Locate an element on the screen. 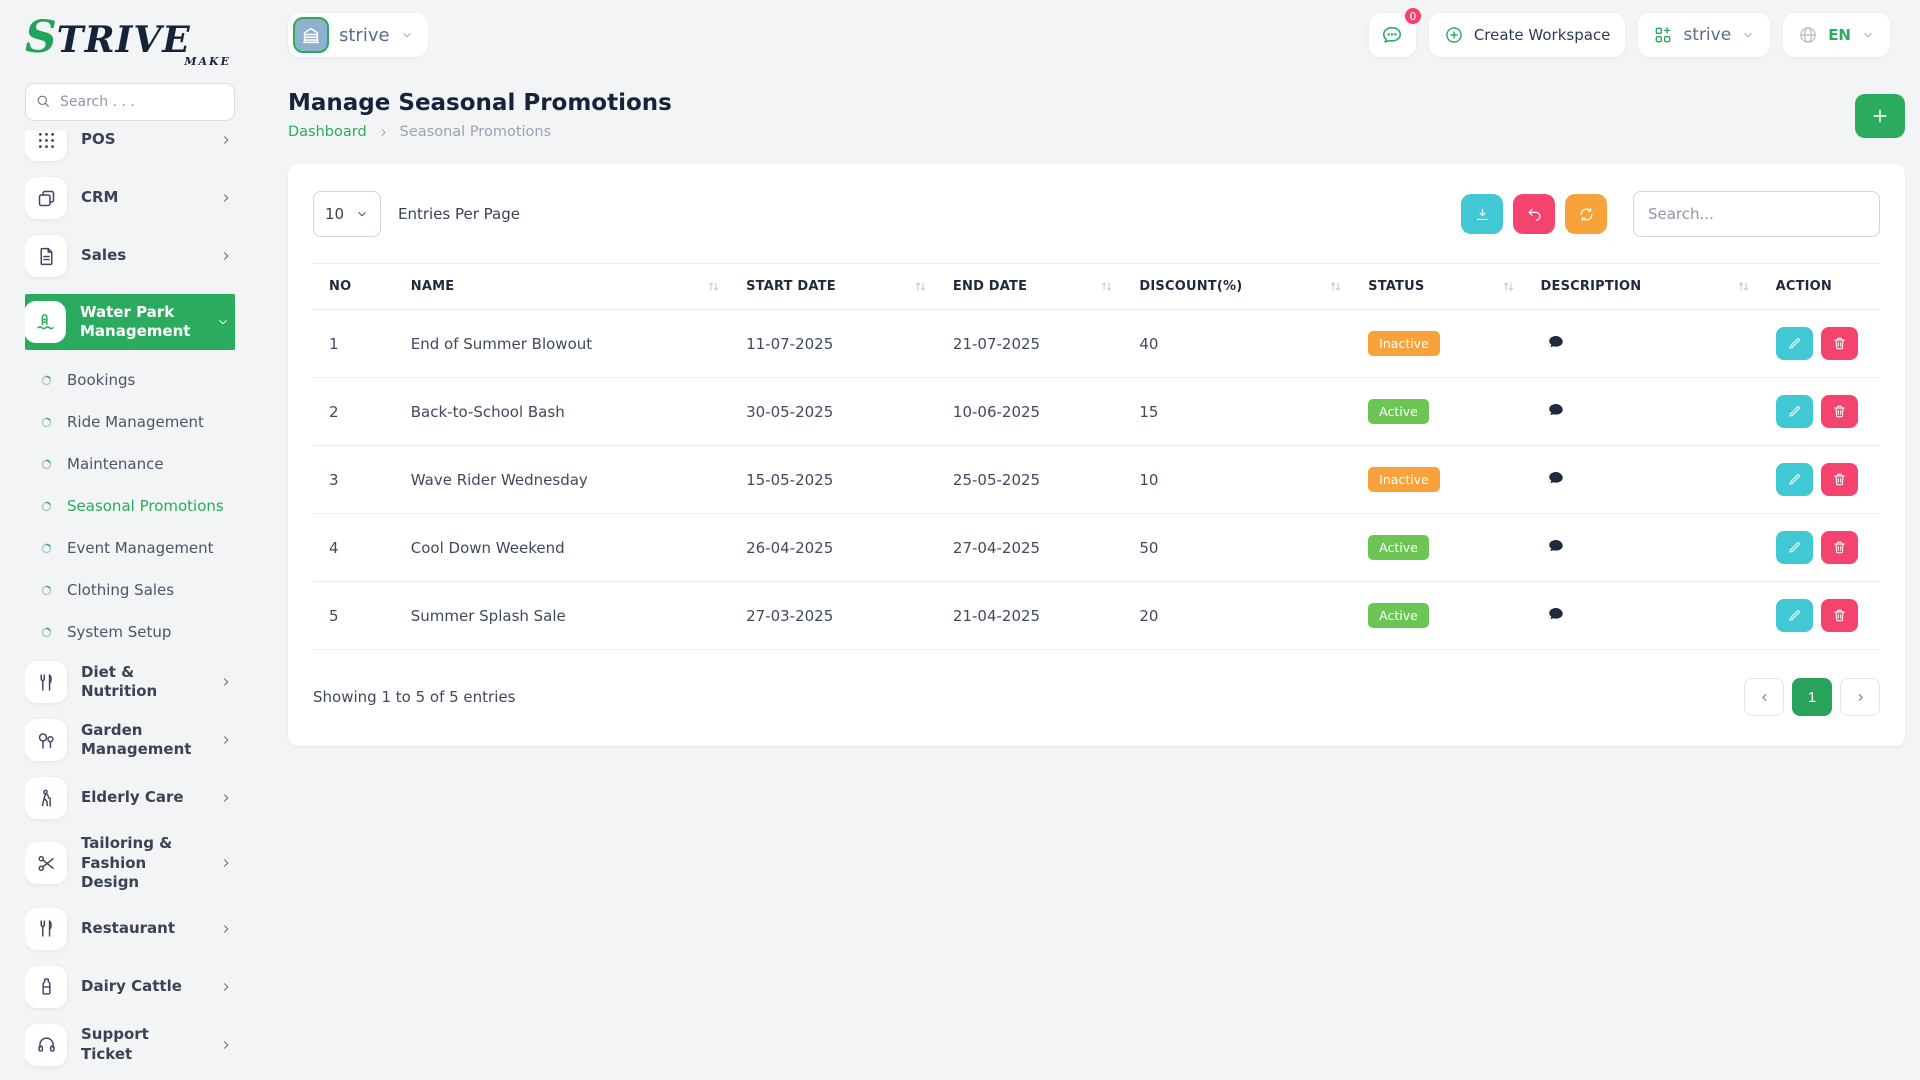  cell-end-date: 27-04-2025 is located at coordinates (1036, 547).